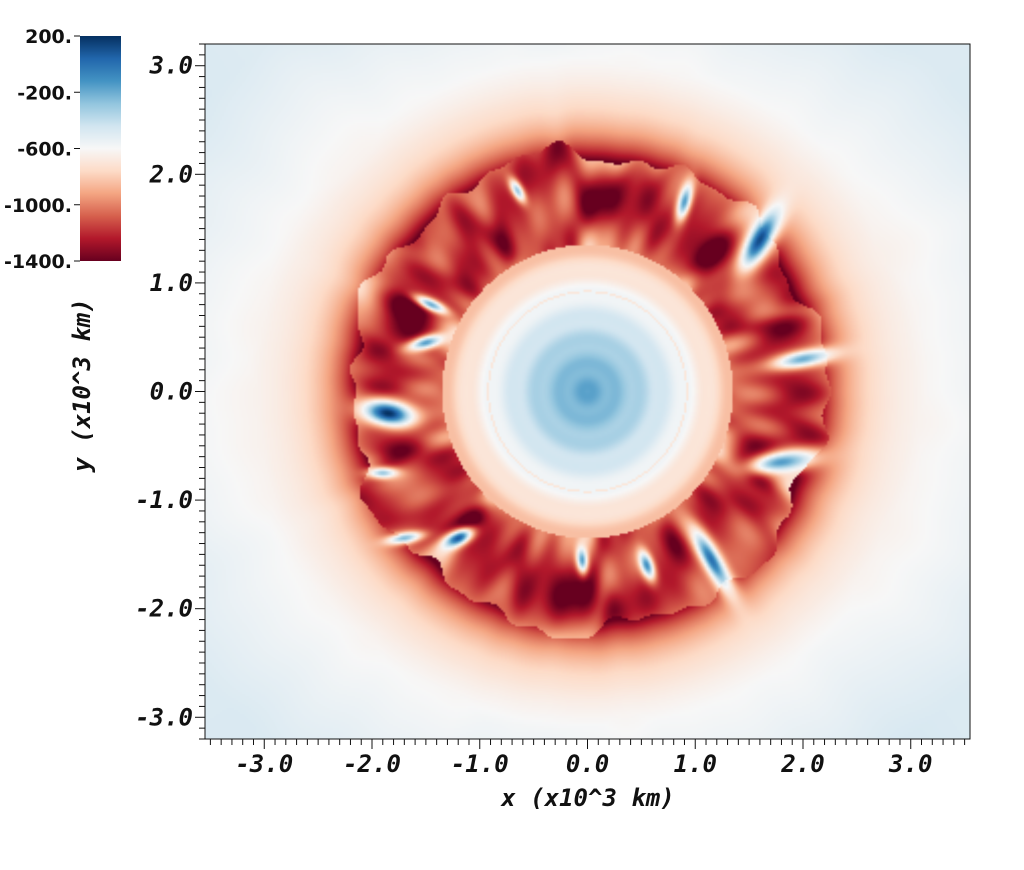  I want to click on colorbar-bar, so click(100, 148).